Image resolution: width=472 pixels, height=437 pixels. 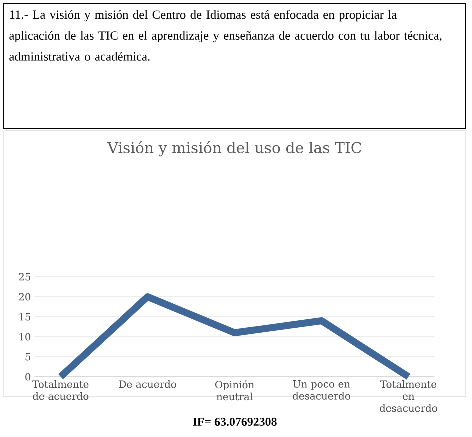 What do you see at coordinates (234, 390) in the screenshot?
I see `x-tick-label: Opinión neutral` at bounding box center [234, 390].